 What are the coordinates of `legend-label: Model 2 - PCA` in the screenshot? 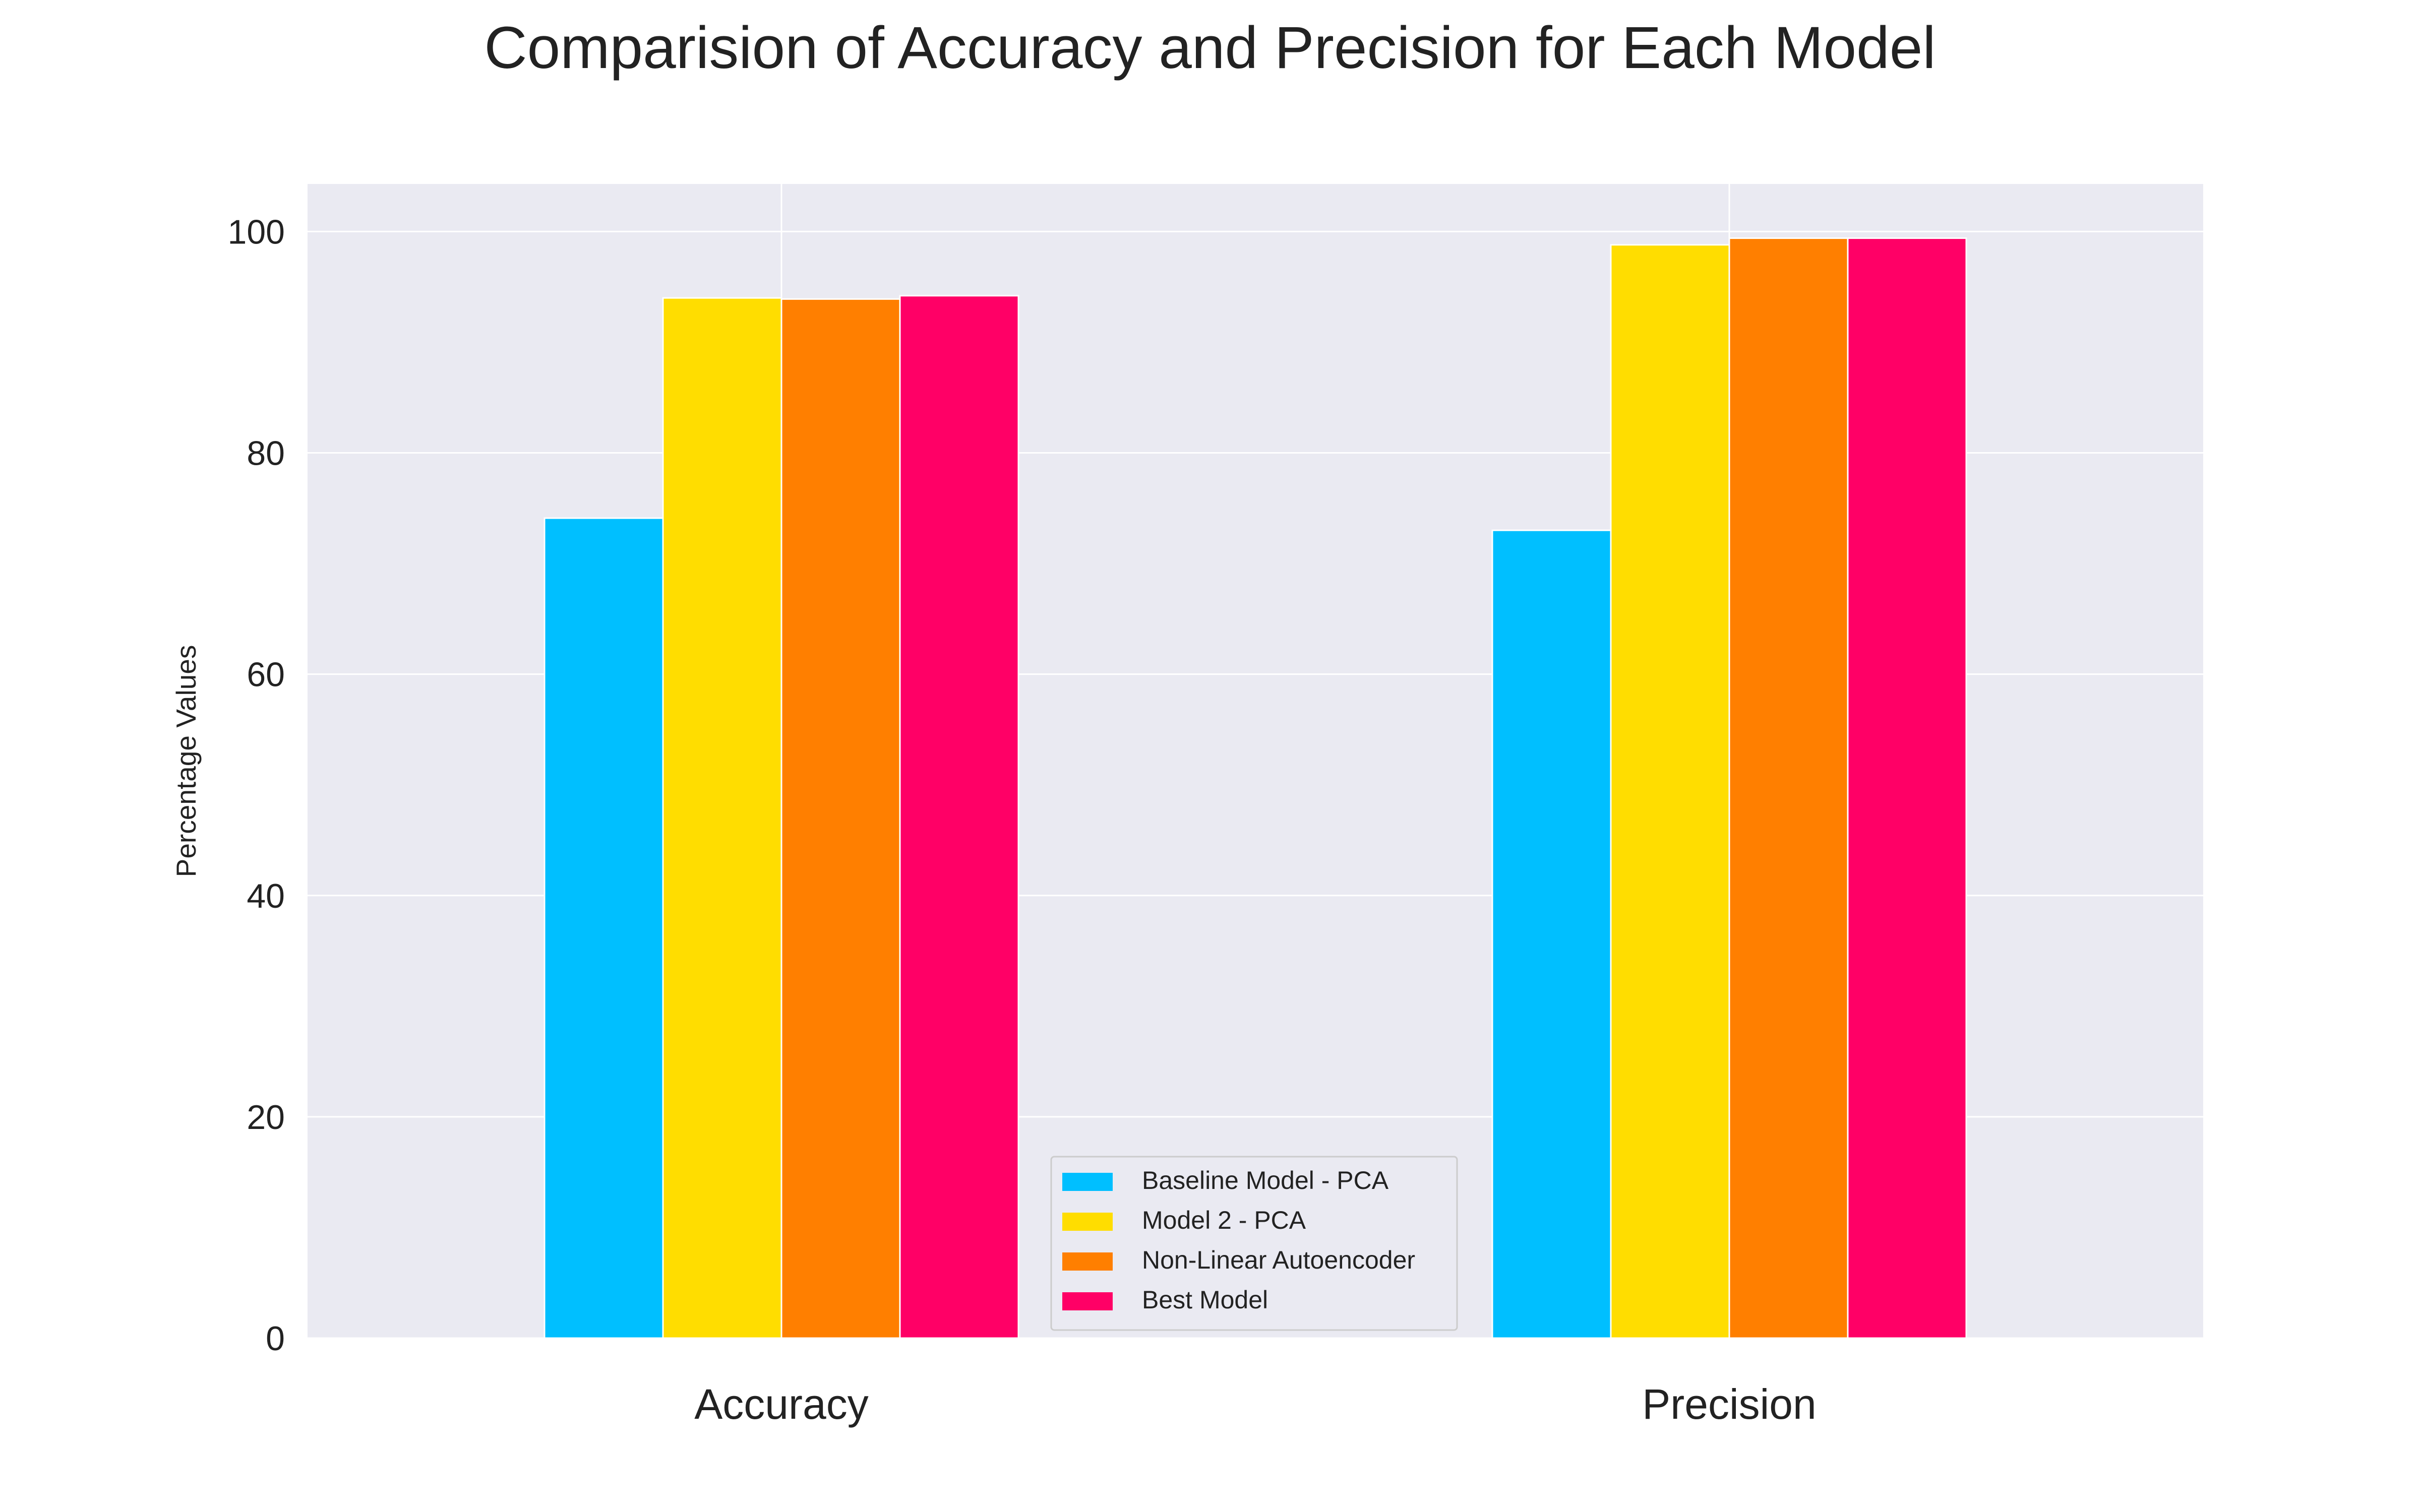 It's located at (1224, 1220).